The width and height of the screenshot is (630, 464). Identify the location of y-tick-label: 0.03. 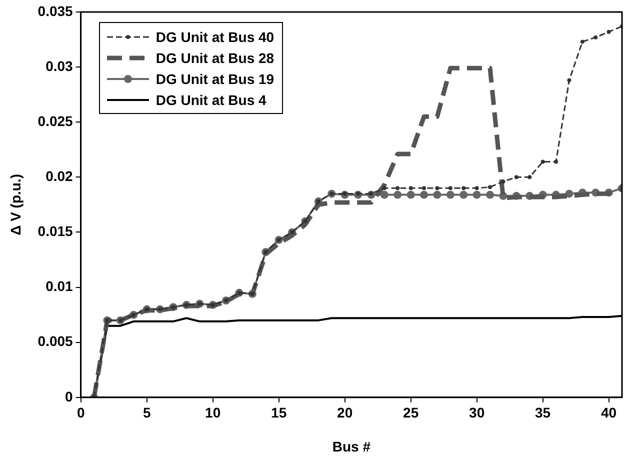
(60, 66).